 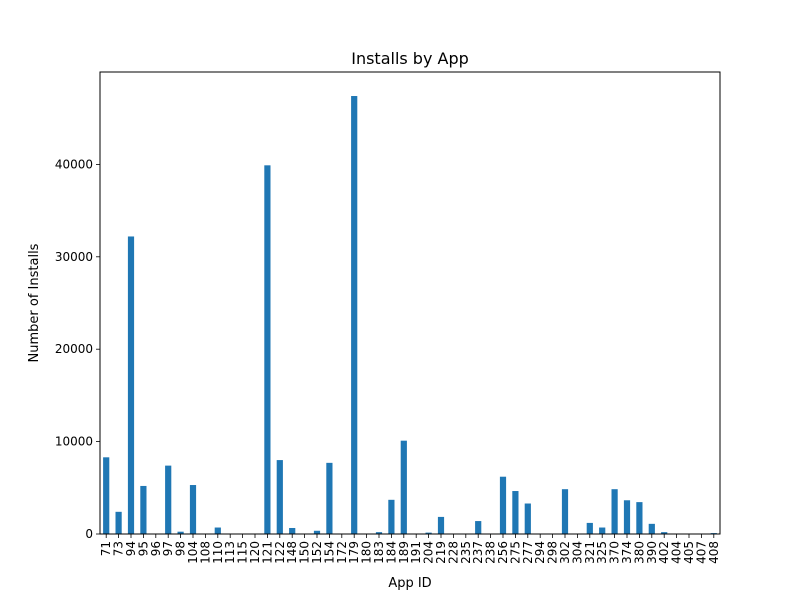 I want to click on y-ticks-group: 0 10000 20000 30000 40000, so click(x=77, y=349).